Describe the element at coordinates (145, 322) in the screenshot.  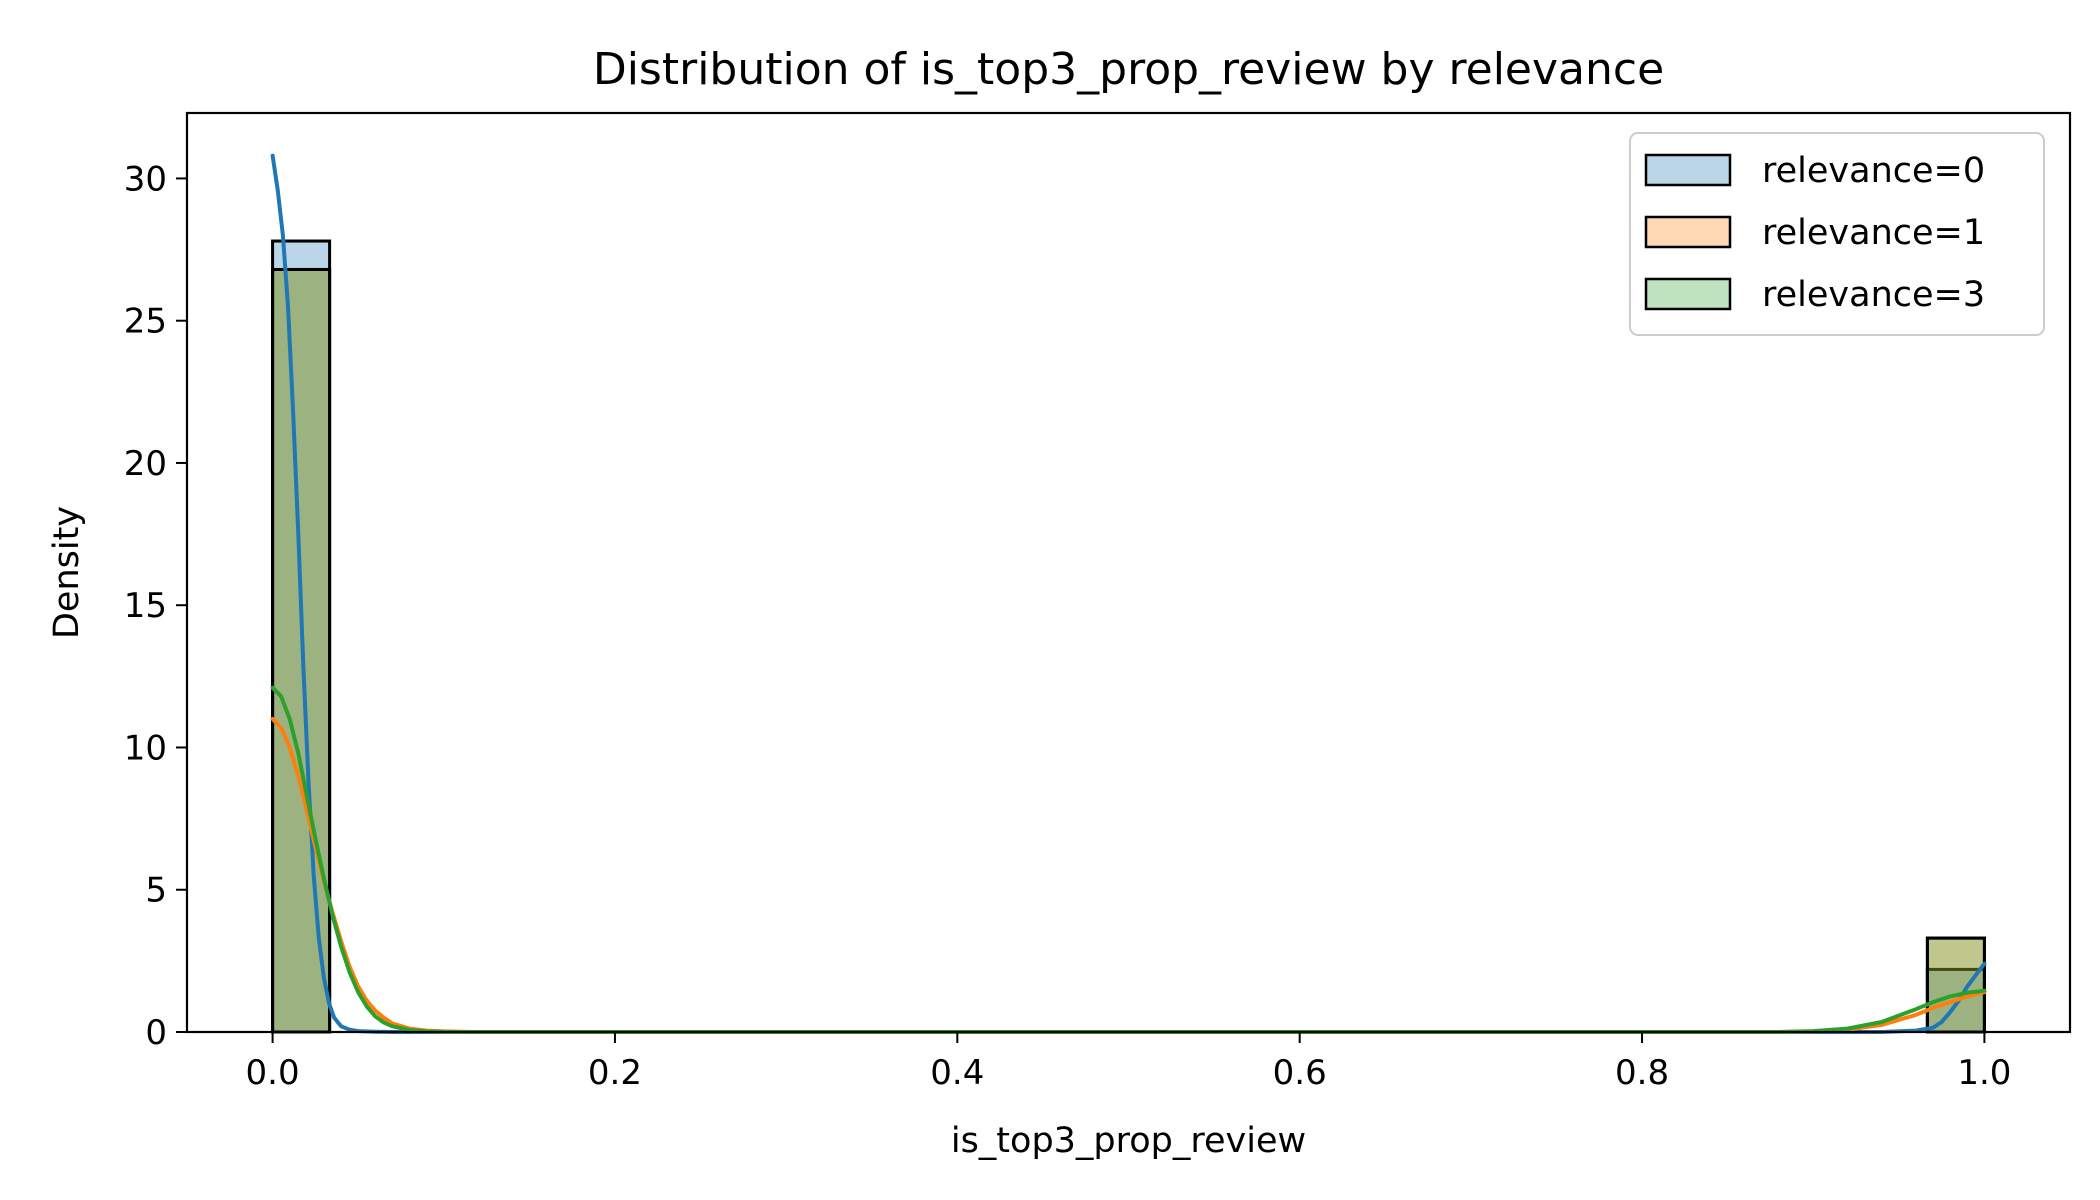
I see `y-tick-label: 25` at that location.